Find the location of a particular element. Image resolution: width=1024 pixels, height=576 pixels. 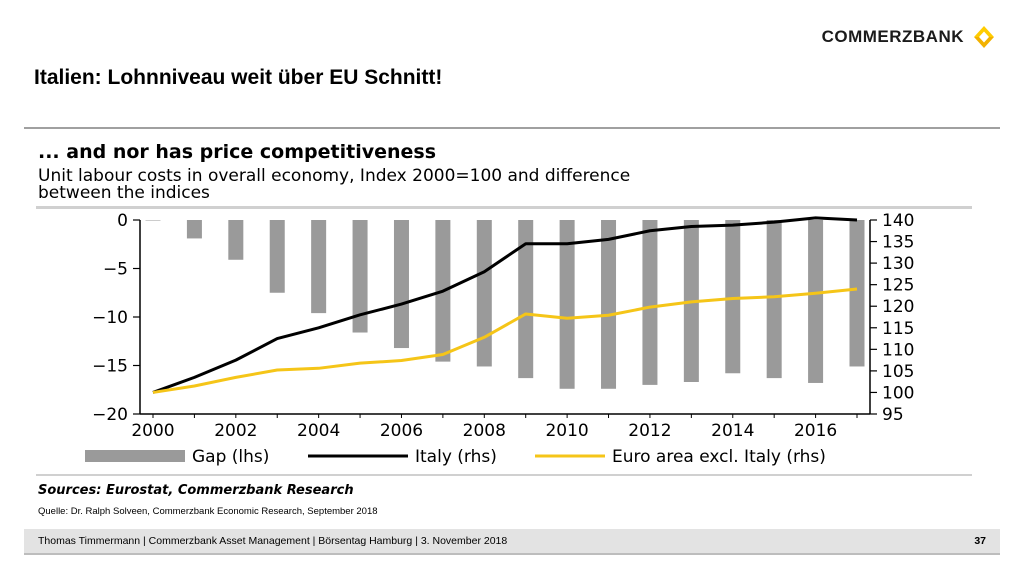

gap-bar-2016 is located at coordinates (816, 301).